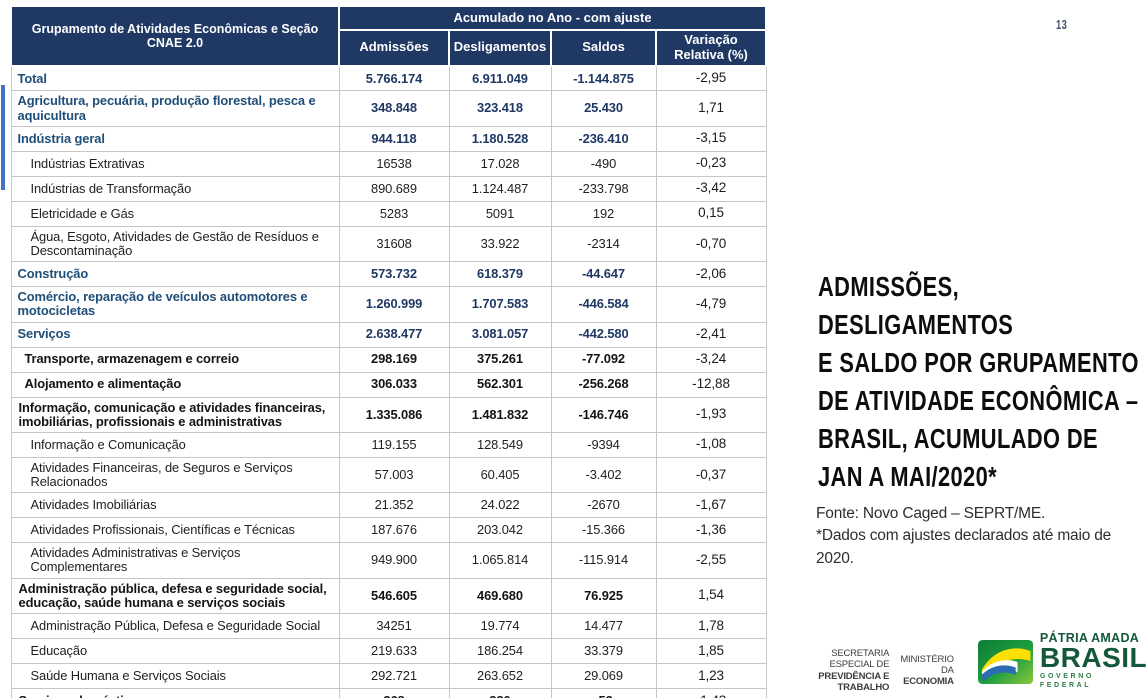 The height and width of the screenshot is (698, 1148). I want to click on cell-variacao: -1,36, so click(711, 530).